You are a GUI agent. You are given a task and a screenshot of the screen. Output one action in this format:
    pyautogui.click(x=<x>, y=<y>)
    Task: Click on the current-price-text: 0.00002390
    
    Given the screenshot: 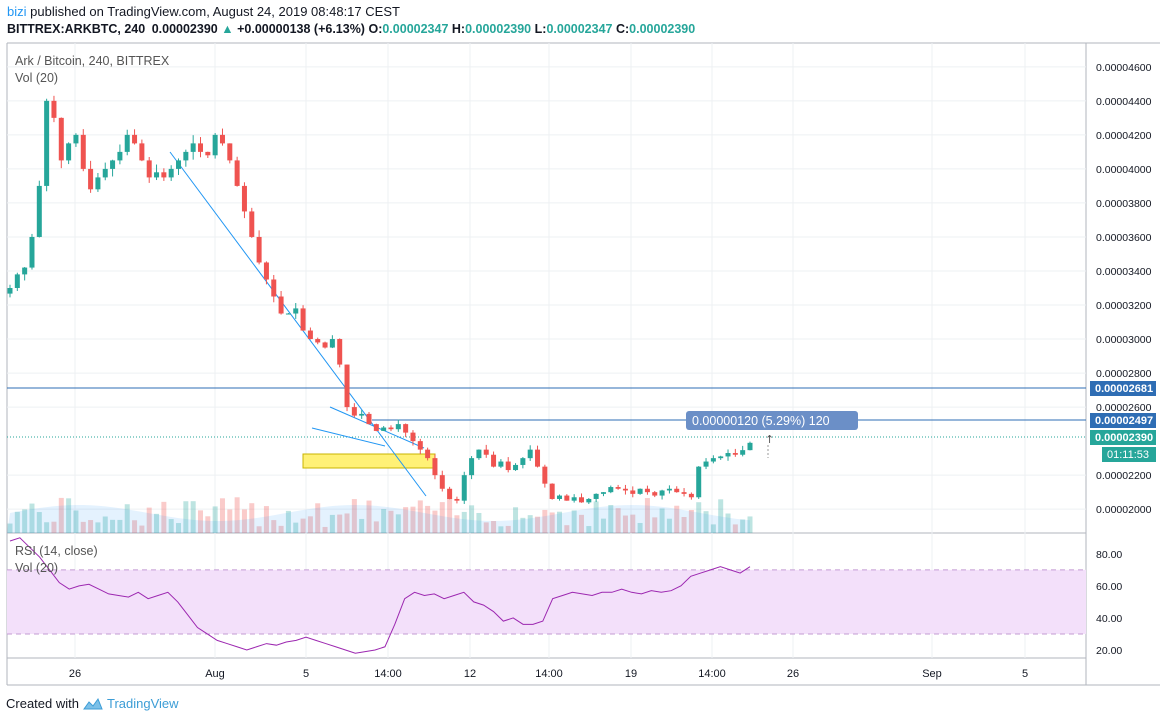 What is the action you would take?
    pyautogui.click(x=1124, y=438)
    